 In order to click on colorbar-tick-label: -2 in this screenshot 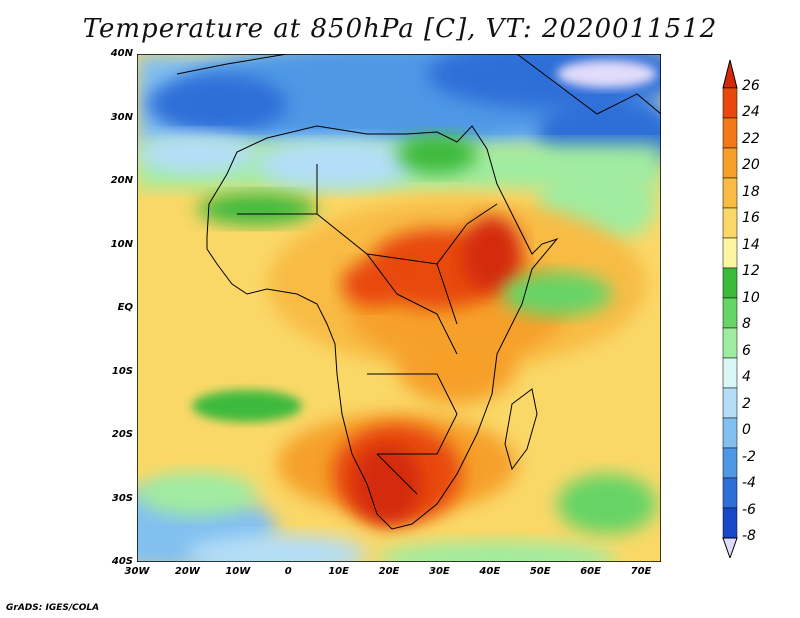, I will do `click(749, 456)`.